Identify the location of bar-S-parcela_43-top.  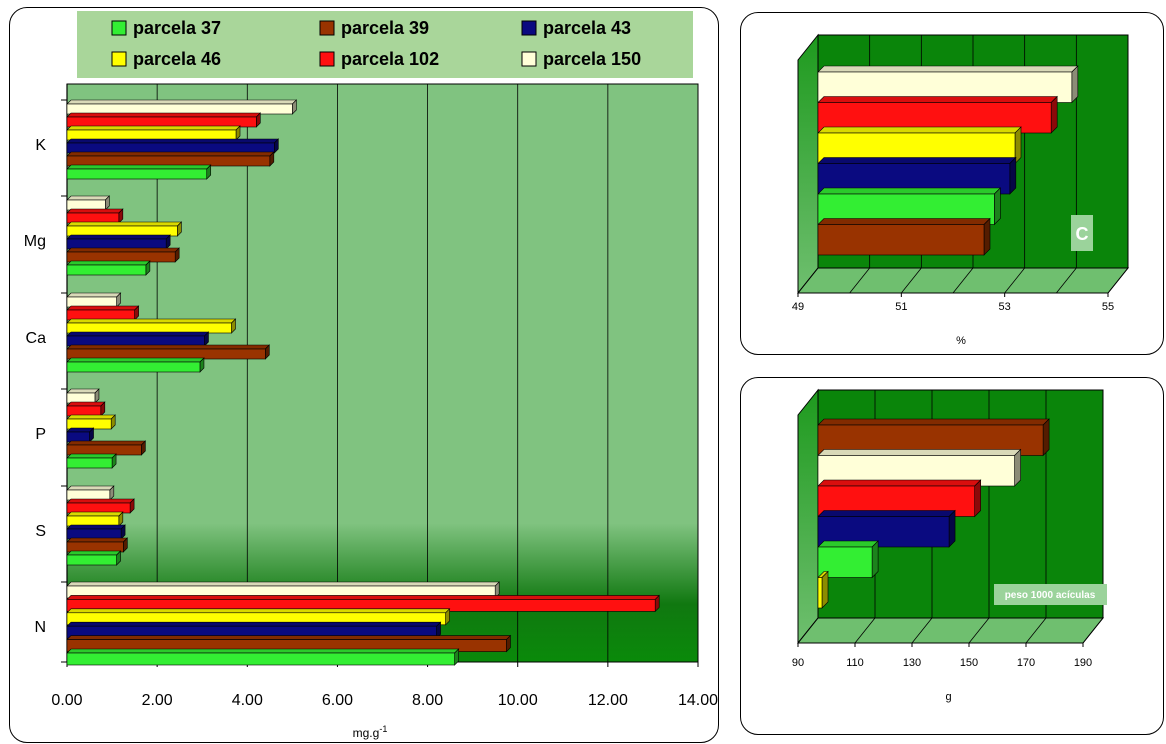
(96, 527).